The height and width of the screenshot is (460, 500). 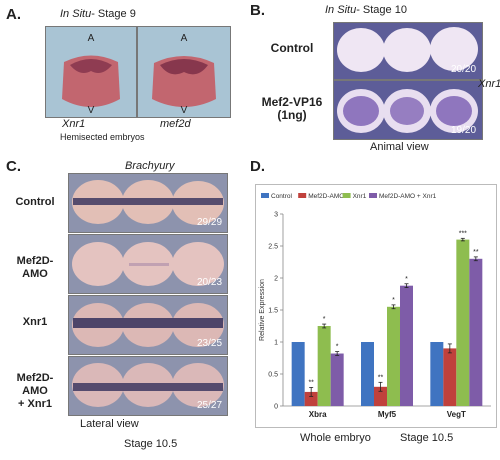 I want to click on legend-label: Control, so click(x=282, y=196).